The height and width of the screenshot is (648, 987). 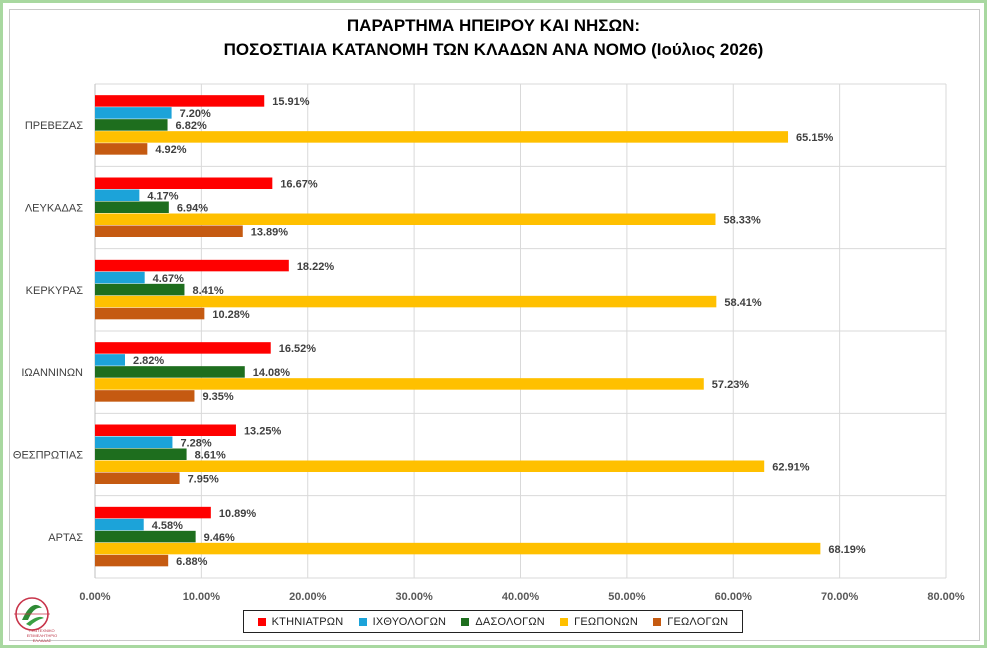 I want to click on data-label: 68.19%, so click(x=847, y=550).